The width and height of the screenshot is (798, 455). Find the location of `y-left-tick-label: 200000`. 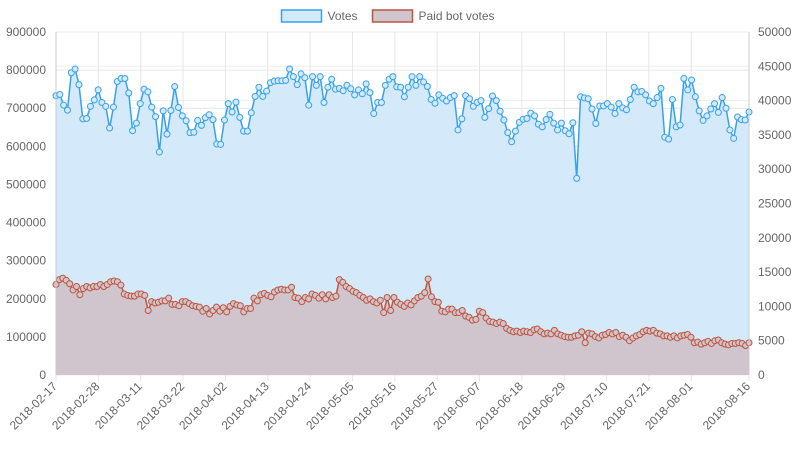

y-left-tick-label: 200000 is located at coordinates (26, 299).